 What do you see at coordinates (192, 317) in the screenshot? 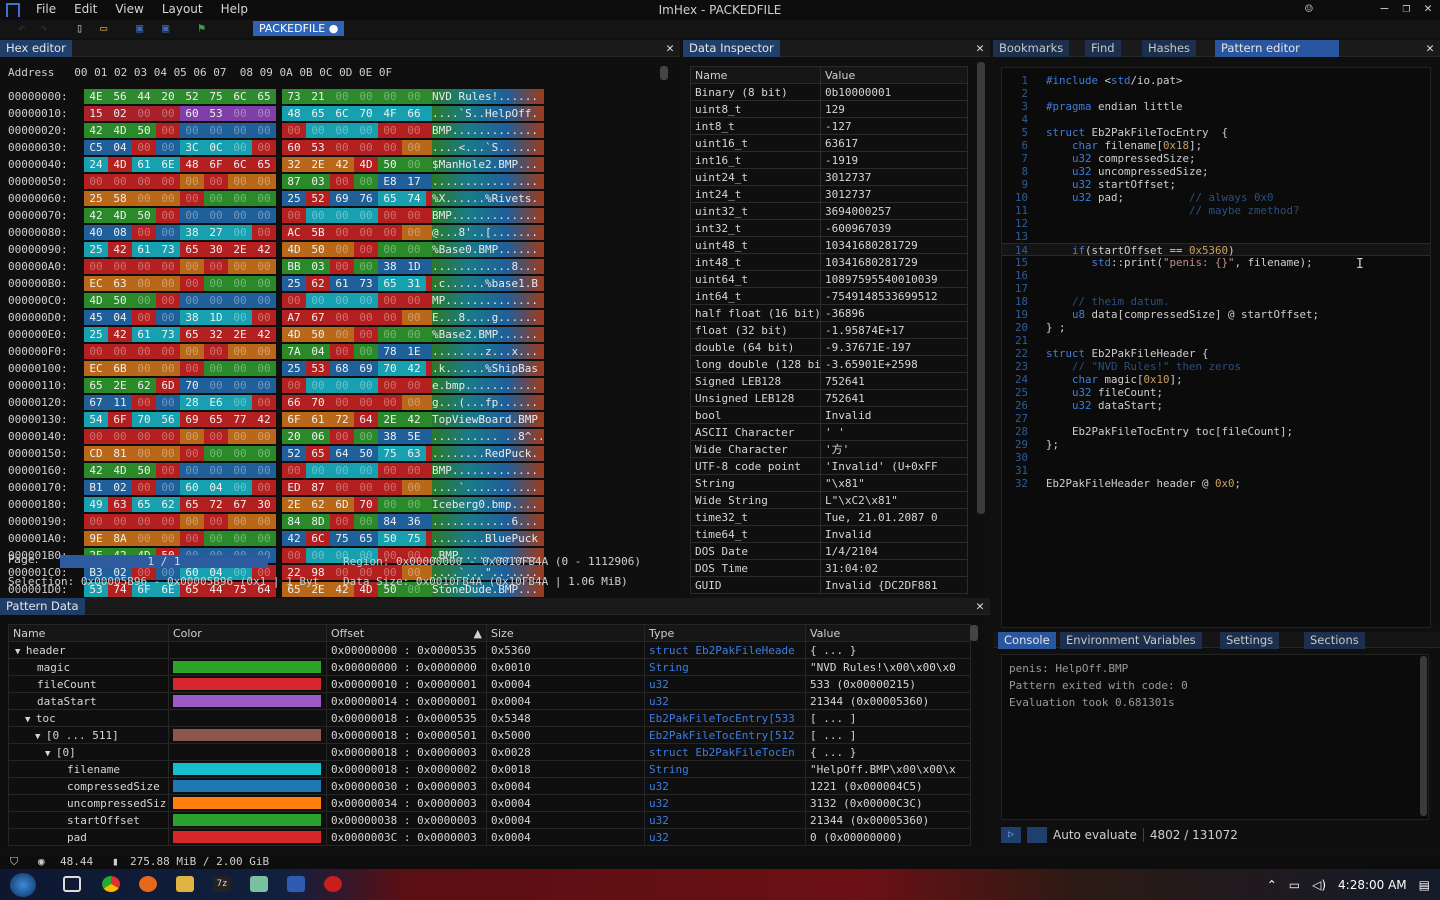
I see `hex-byte: 38` at bounding box center [192, 317].